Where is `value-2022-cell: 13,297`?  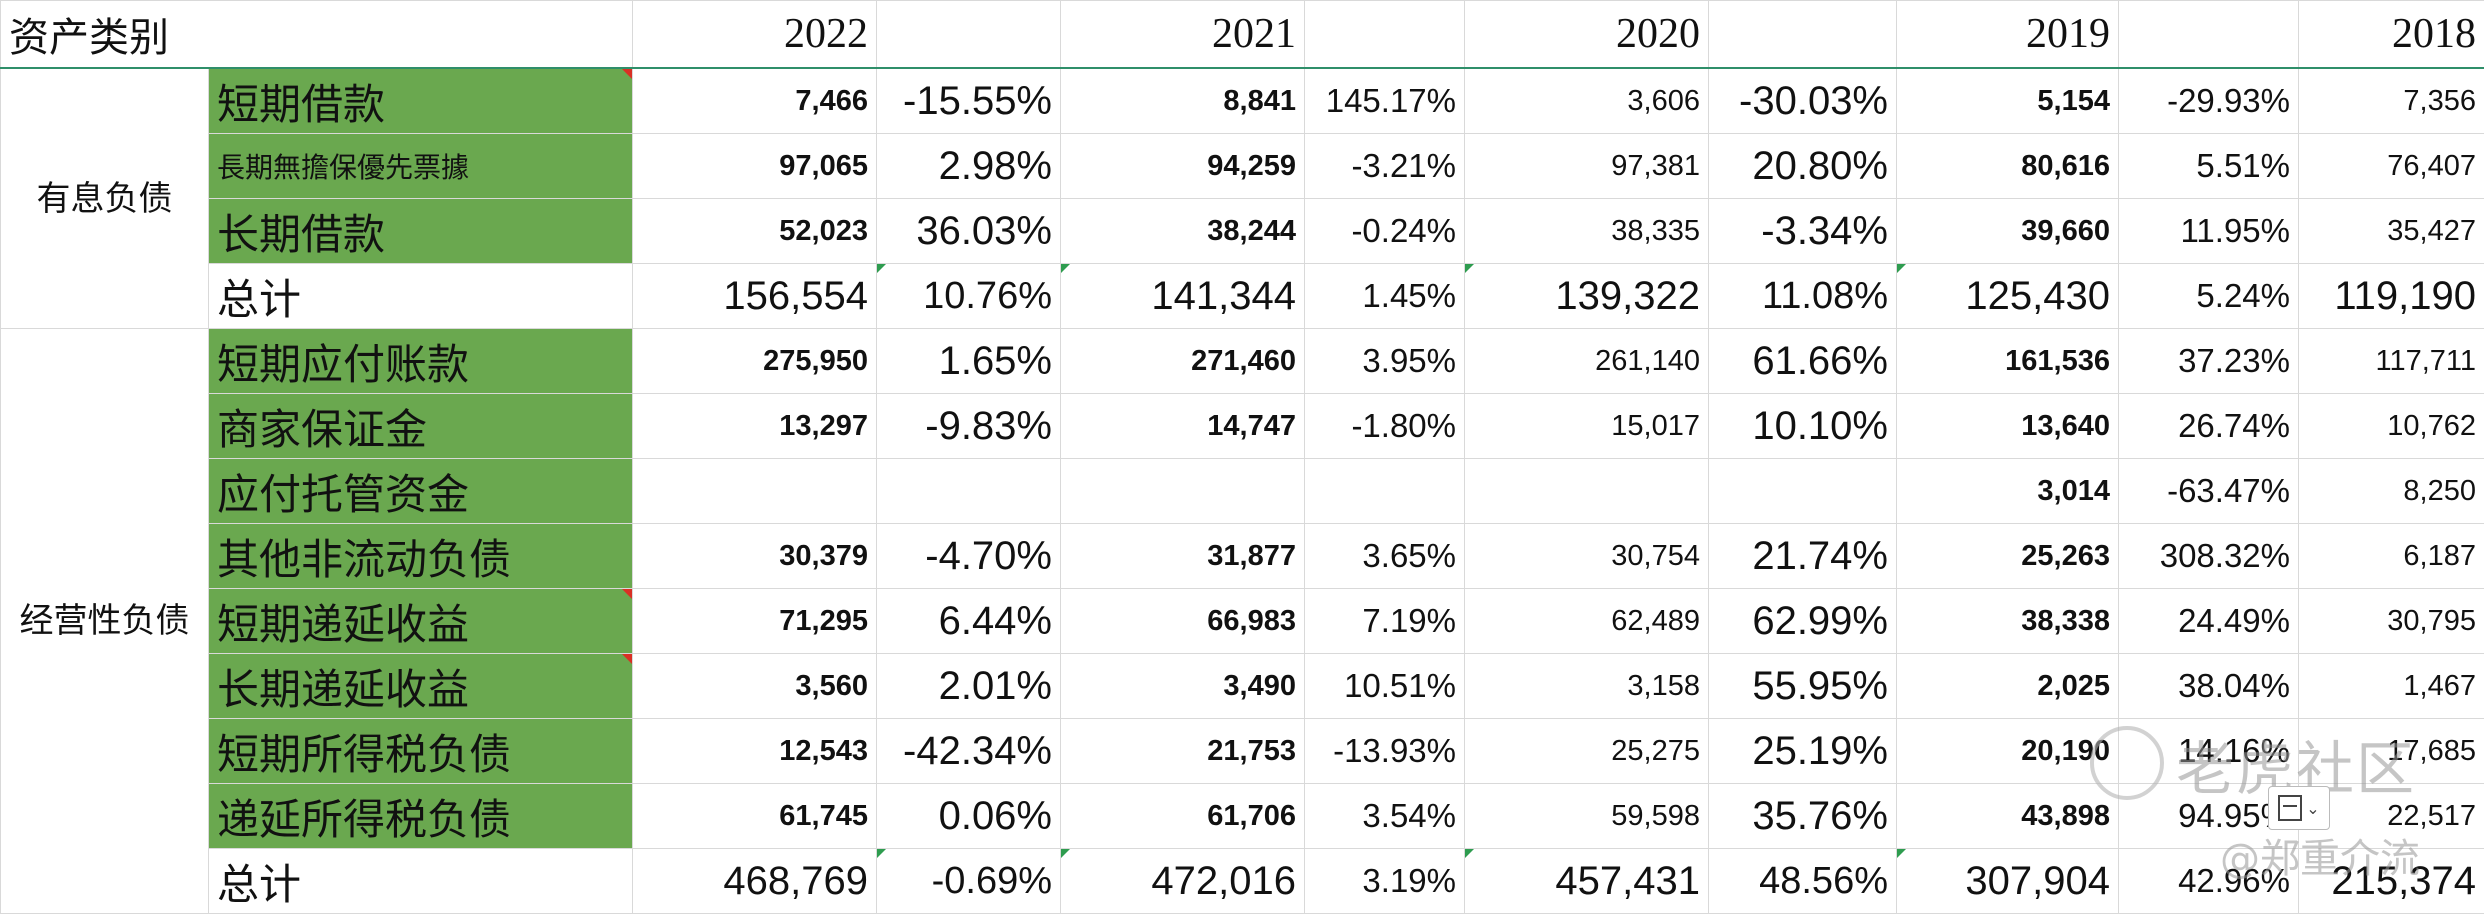
value-2022-cell: 13,297 is located at coordinates (755, 426).